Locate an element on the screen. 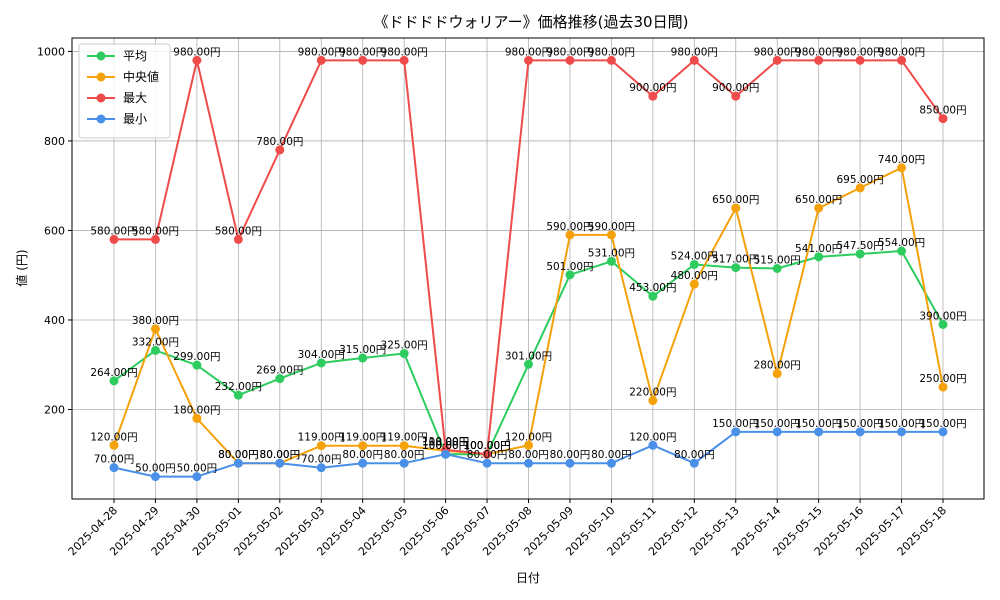 This screenshot has width=1000, height=600. data-label: 780.00円 is located at coordinates (279, 142).